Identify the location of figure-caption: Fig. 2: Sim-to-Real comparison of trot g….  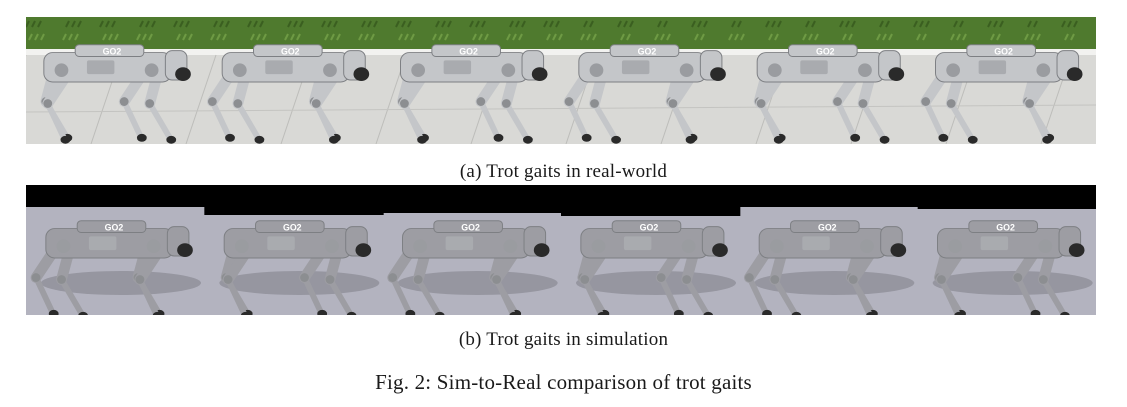
(563, 382).